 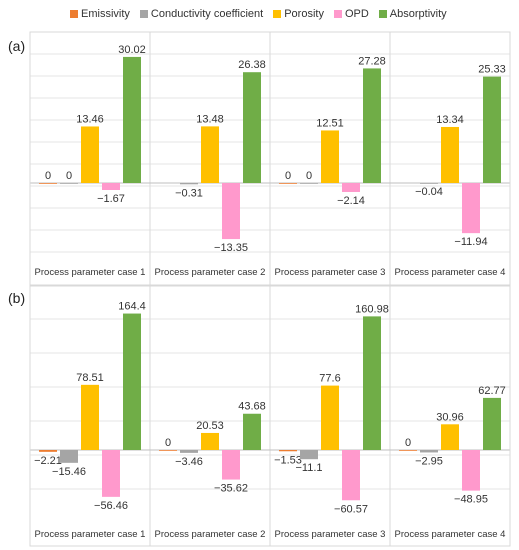 What do you see at coordinates (351, 509) in the screenshot?
I see `data-label: −60.57` at bounding box center [351, 509].